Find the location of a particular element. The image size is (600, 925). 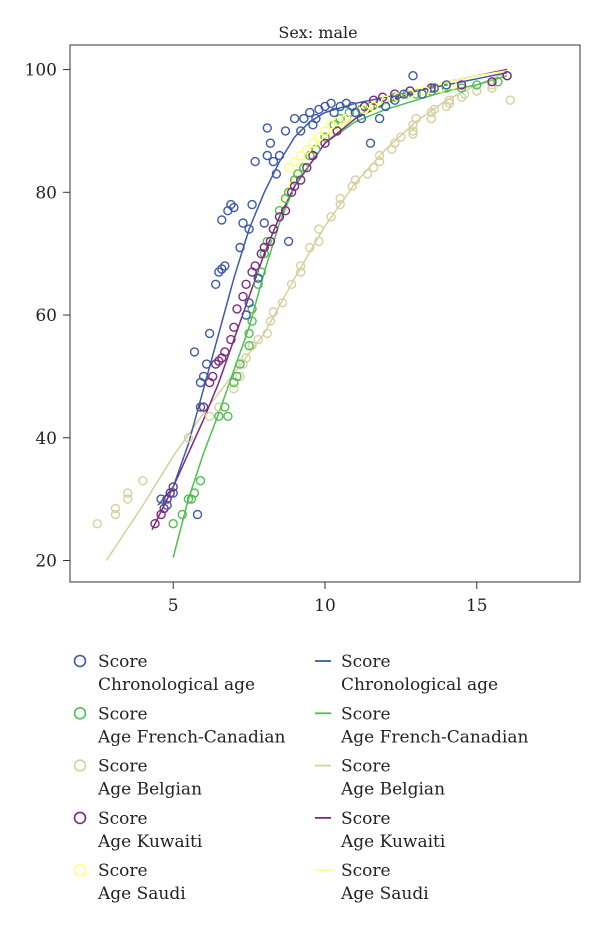

x-tick-label: 5 is located at coordinates (173, 606).